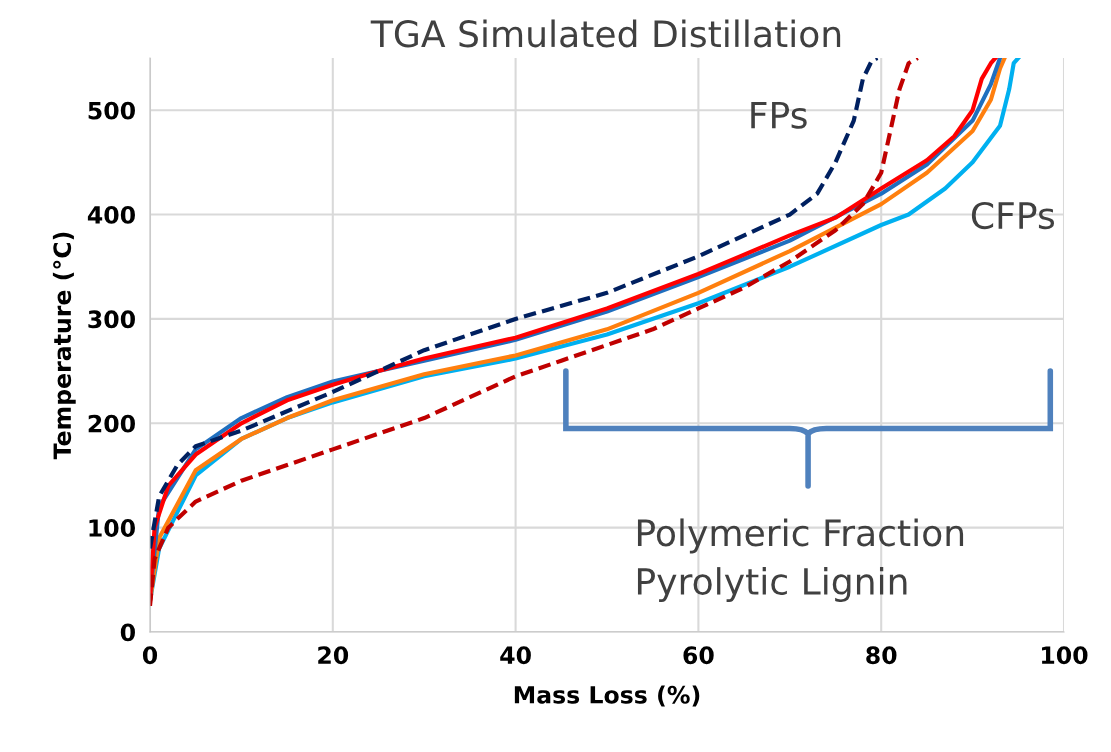 The height and width of the screenshot is (752, 1111). Describe the element at coordinates (111, 423) in the screenshot. I see `y-tick-label: 200` at that location.